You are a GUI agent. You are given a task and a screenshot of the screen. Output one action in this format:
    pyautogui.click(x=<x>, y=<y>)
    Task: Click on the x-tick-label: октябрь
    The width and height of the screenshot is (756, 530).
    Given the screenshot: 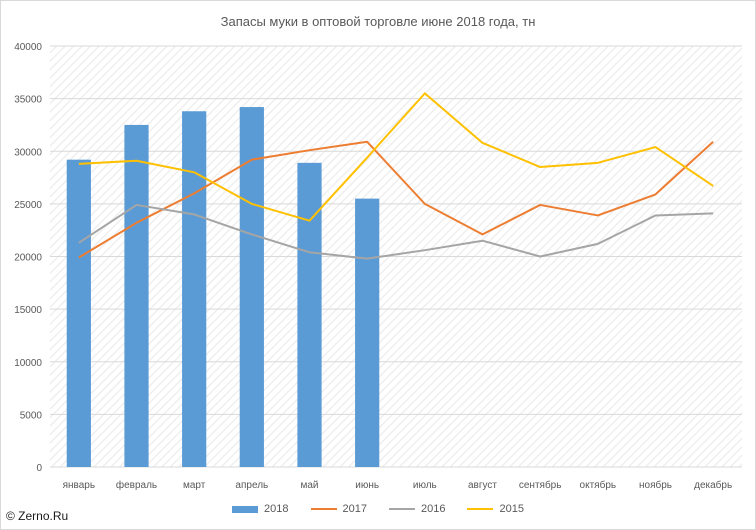 What is the action you would take?
    pyautogui.click(x=598, y=485)
    